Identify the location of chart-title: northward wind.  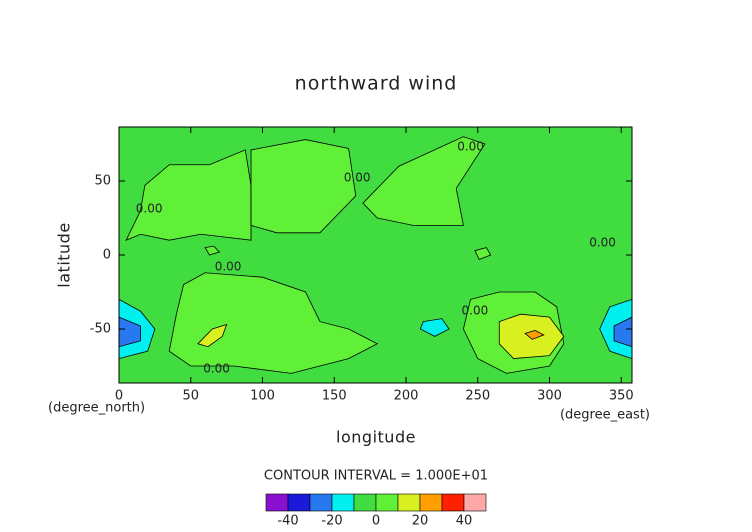
(376, 84).